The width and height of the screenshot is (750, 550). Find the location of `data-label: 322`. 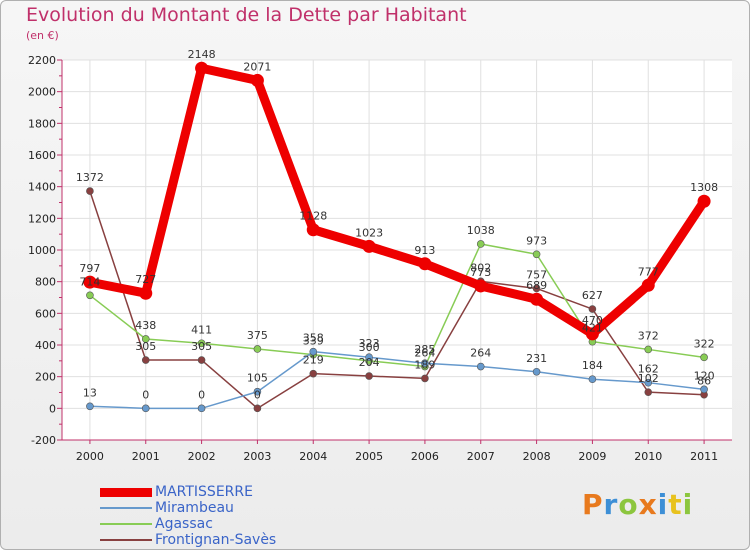

data-label: 322 is located at coordinates (704, 343).